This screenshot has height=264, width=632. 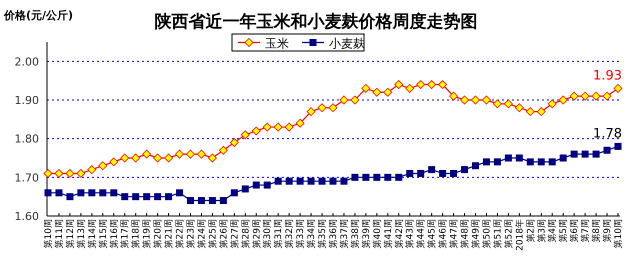 I want to click on x-tick-label: 第2周, so click(x=530, y=231).